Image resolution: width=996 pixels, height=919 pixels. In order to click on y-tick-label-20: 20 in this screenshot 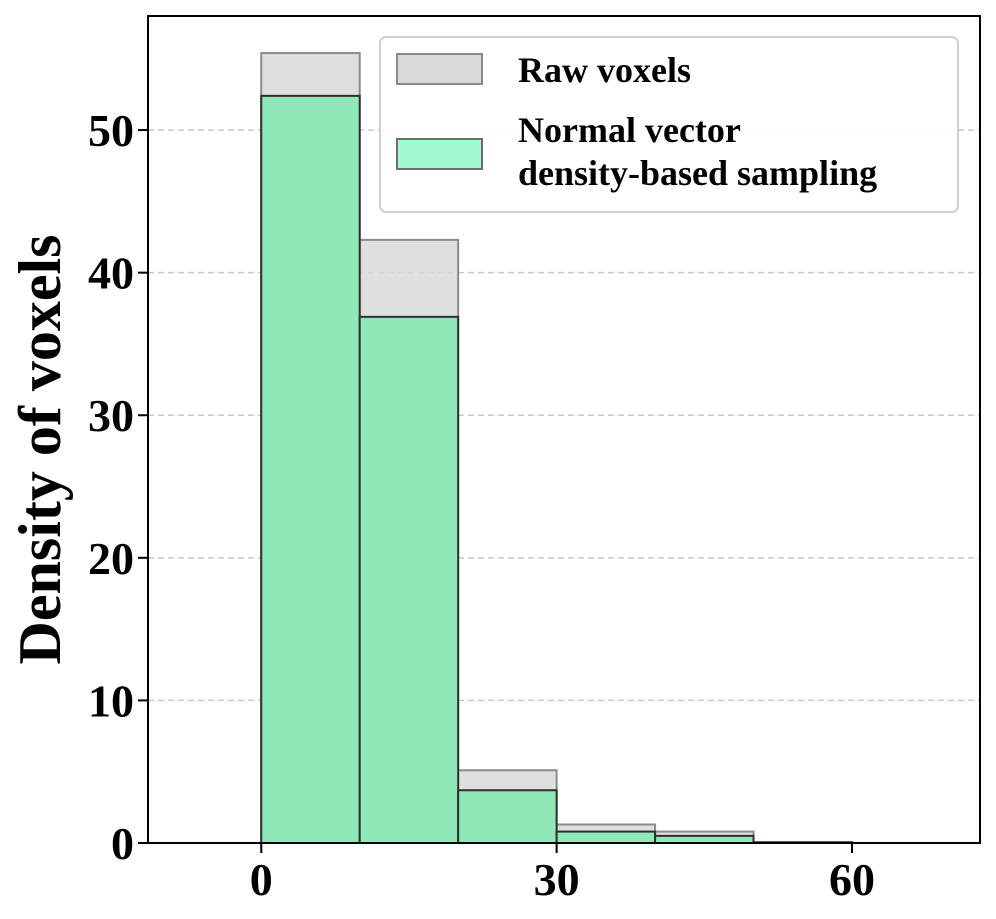, I will do `click(111, 558)`.